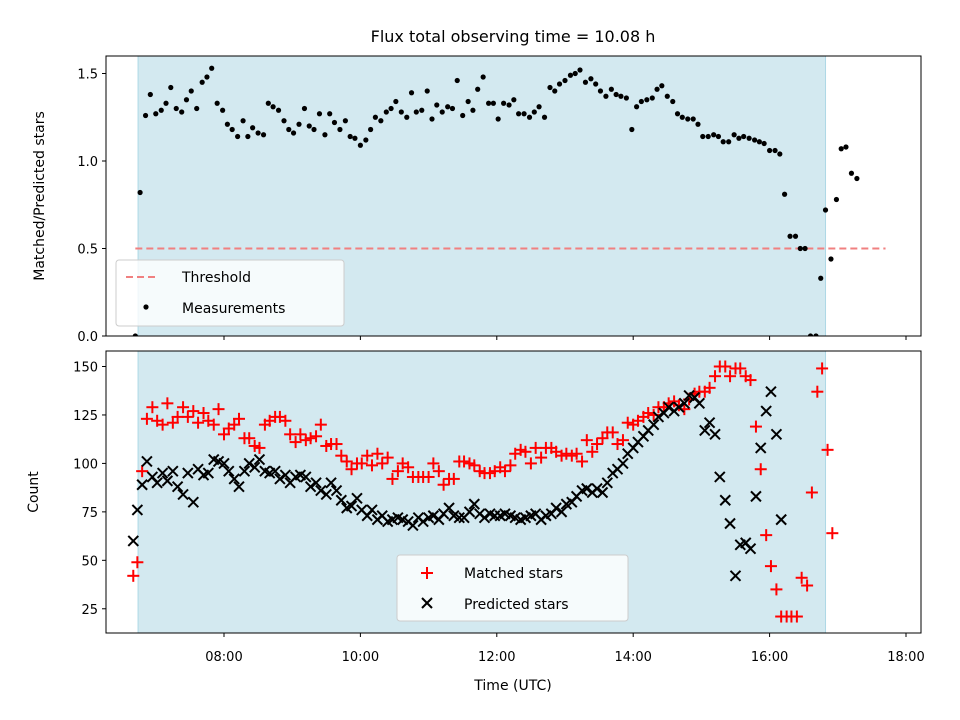  I want to click on y-tick-label: 1.5, so click(87, 75).